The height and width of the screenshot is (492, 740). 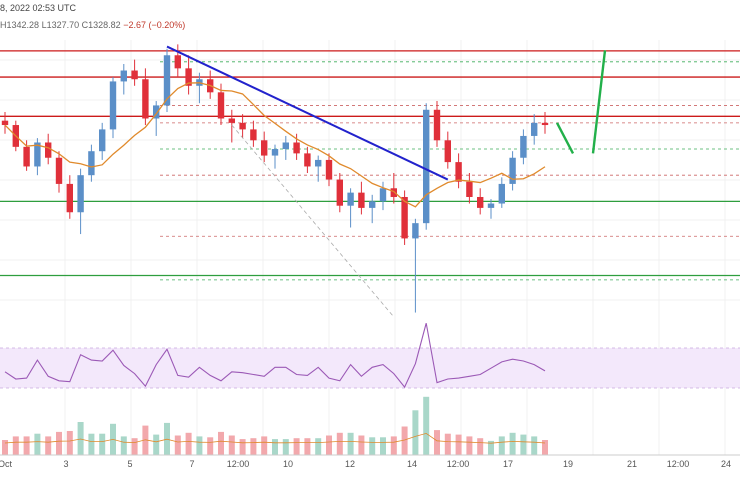 What do you see at coordinates (370, 368) in the screenshot?
I see `rsi-band` at bounding box center [370, 368].